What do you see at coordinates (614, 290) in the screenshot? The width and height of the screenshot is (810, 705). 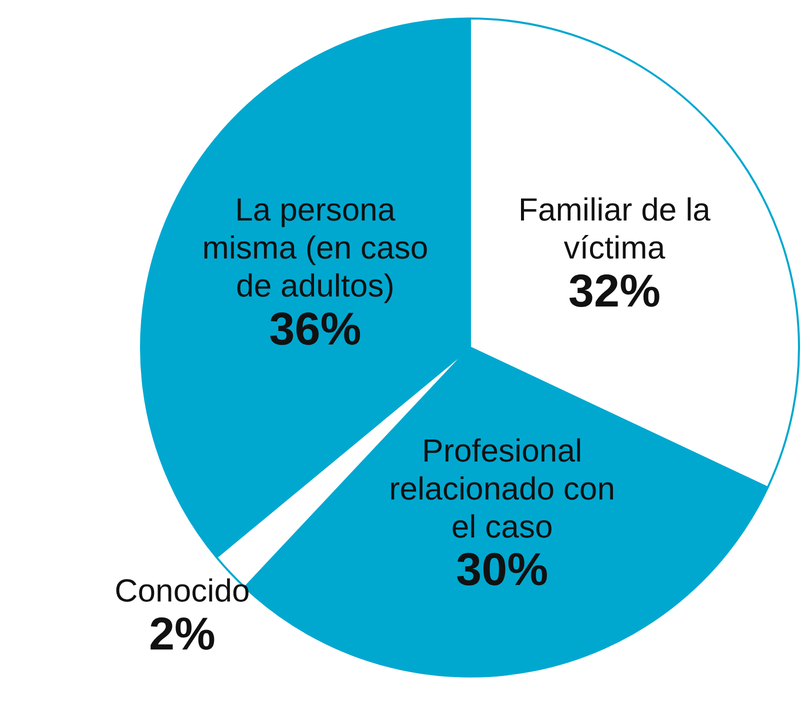 I see `data-label: 32%` at bounding box center [614, 290].